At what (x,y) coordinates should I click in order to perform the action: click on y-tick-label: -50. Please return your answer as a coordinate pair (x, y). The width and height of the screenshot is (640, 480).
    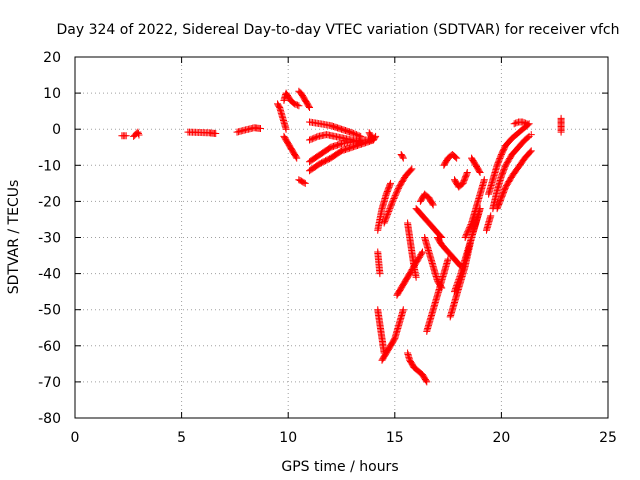
    Looking at the image, I should click on (49, 311).